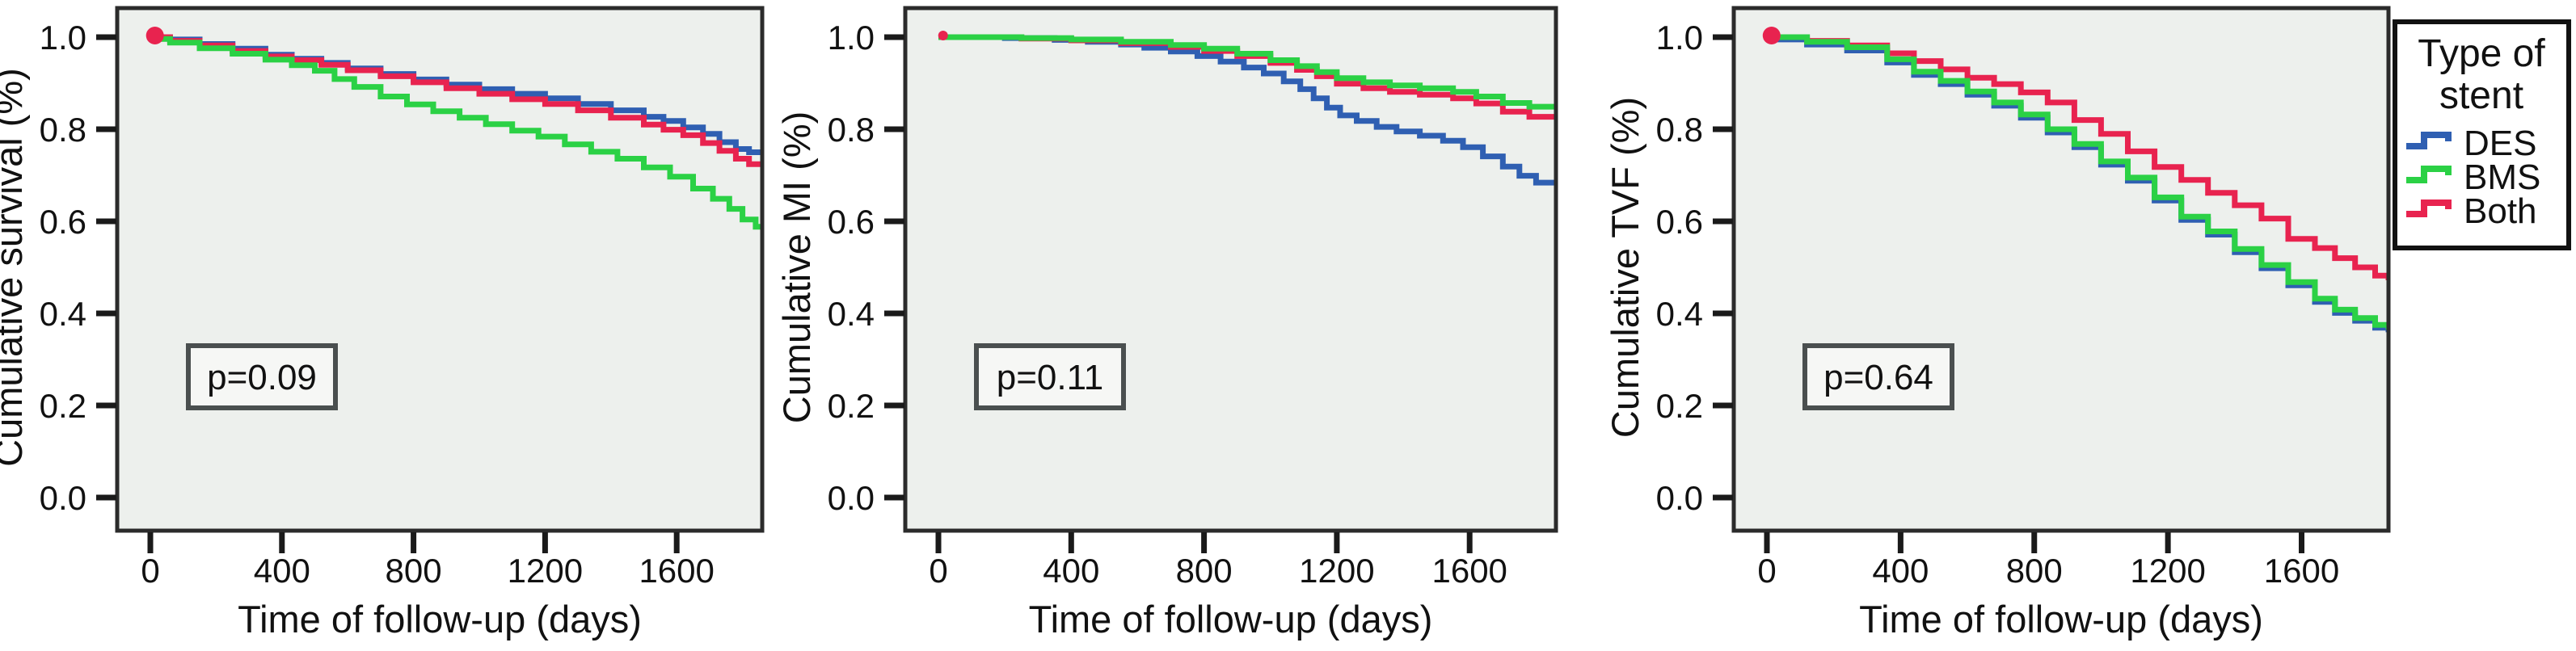 Image resolution: width=2576 pixels, height=651 pixels. I want to click on legend: Type of stent DES BMS Both, so click(2482, 134).